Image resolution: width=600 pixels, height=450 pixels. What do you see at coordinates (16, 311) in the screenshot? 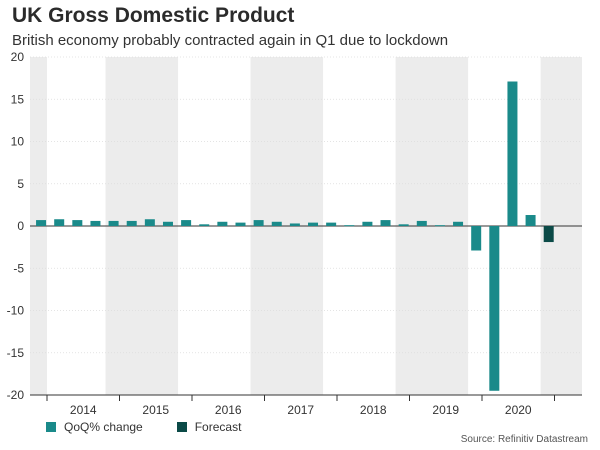
I see `y-tick-label: -10` at bounding box center [16, 311].